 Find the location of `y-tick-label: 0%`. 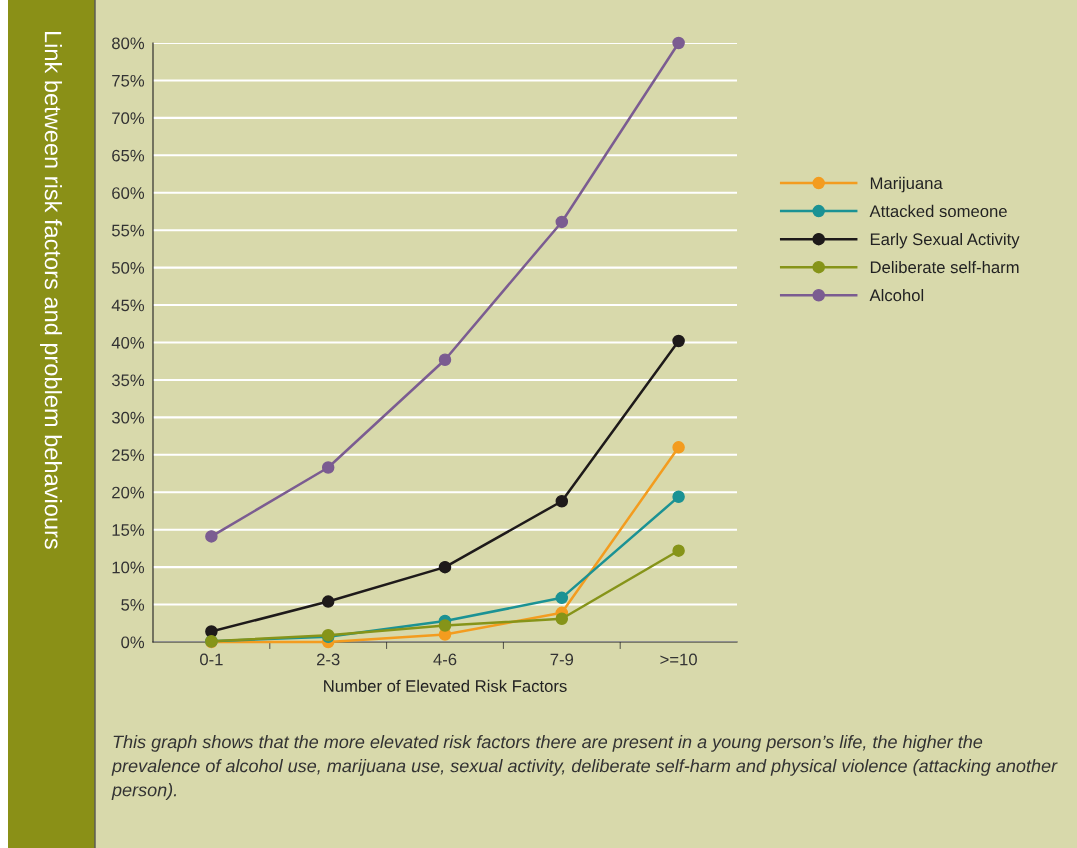

y-tick-label: 0% is located at coordinates (133, 642).